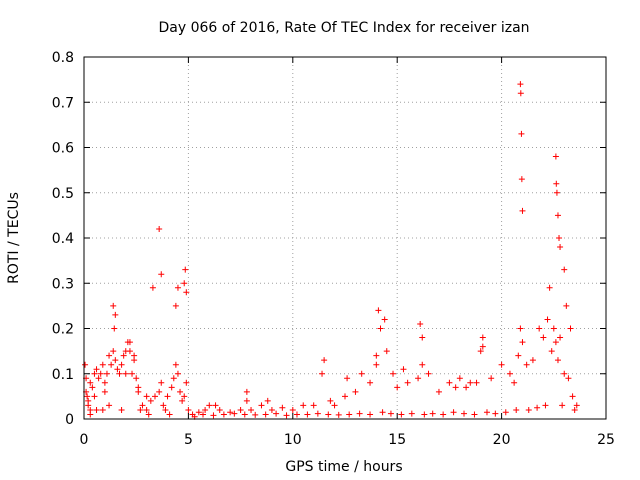  Describe the element at coordinates (63, 239) in the screenshot. I see `y-tick-labels: 0 0.1 0.2 0.3 0.4 0.5 0.6 0.7 0.8` at that location.